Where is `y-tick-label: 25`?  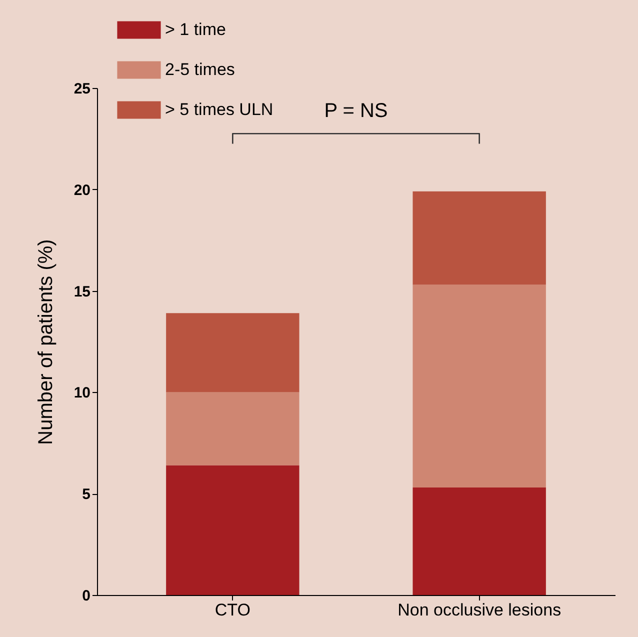
y-tick-label: 25 is located at coordinates (82, 89).